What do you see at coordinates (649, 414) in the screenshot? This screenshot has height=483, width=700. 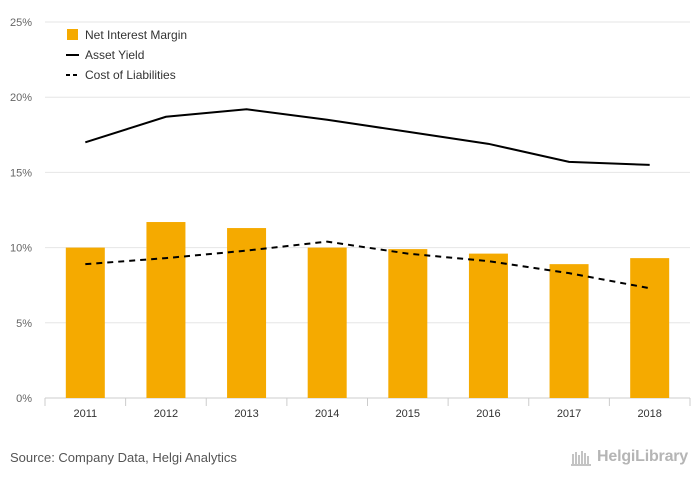 I see `x-tick-label: 2018` at bounding box center [649, 414].